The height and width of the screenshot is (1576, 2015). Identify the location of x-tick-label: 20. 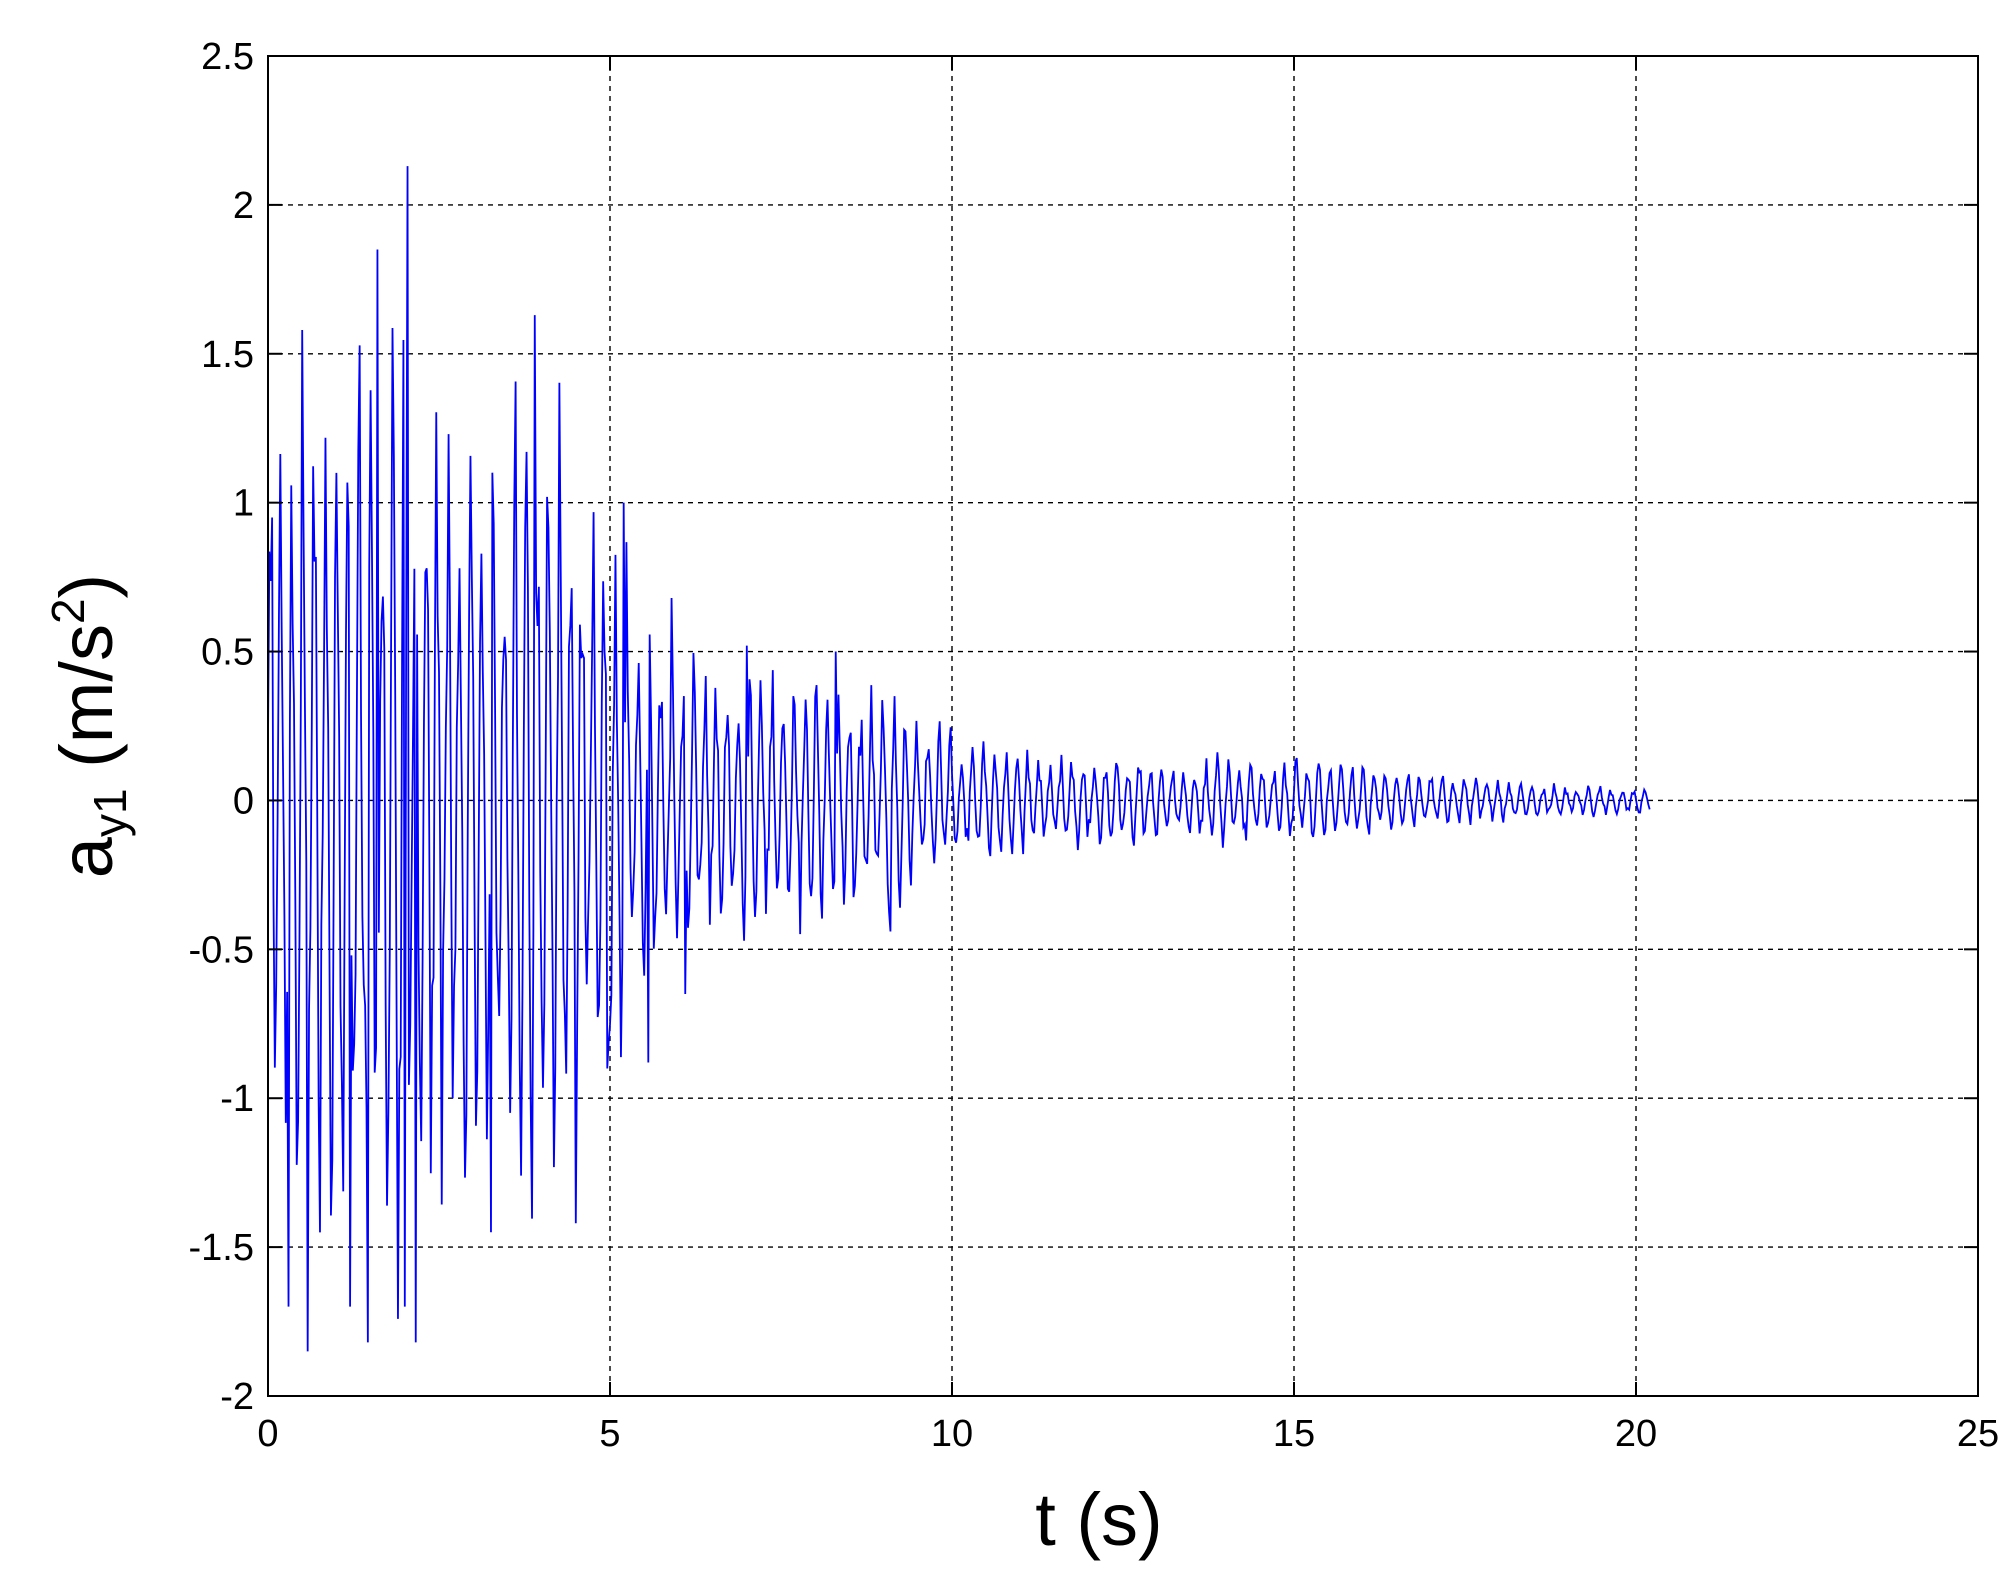
(1636, 1434).